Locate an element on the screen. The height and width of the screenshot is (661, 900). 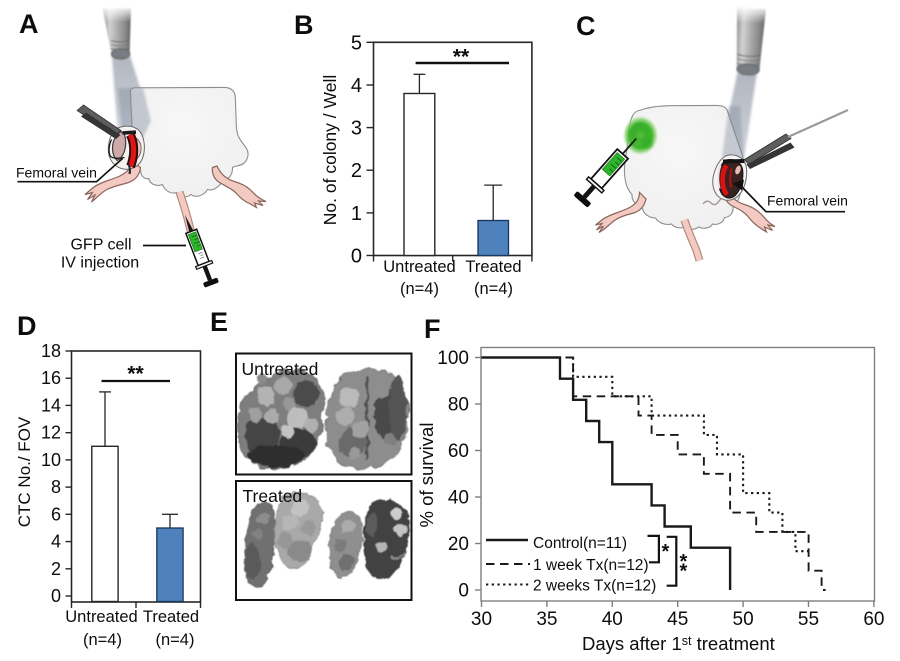
svg-text: % of survival is located at coordinates (426, 475).